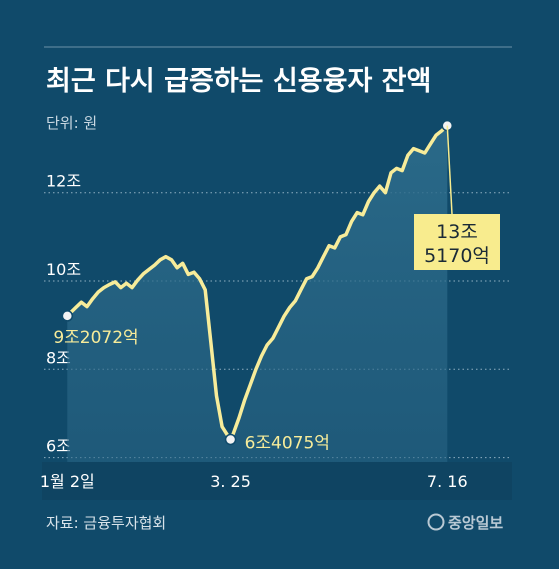 Image resolution: width=559 pixels, height=569 pixels. I want to click on y-tick-label: 12조, so click(63, 181).